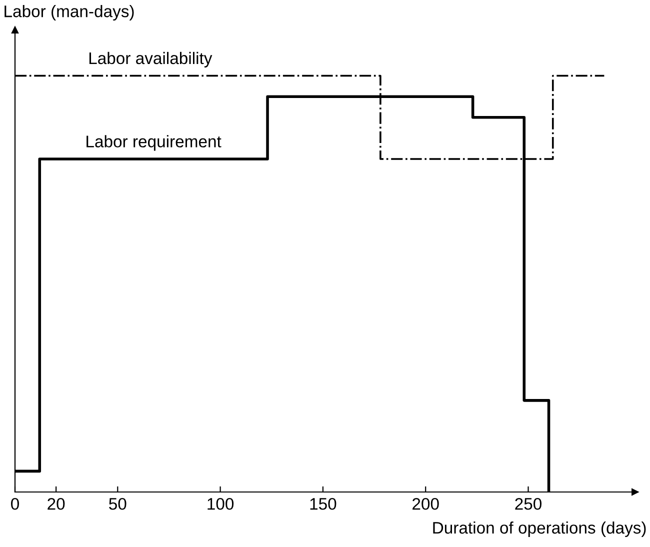 The height and width of the screenshot is (547, 650). What do you see at coordinates (117, 504) in the screenshot?
I see `x-tick-label: 50` at bounding box center [117, 504].